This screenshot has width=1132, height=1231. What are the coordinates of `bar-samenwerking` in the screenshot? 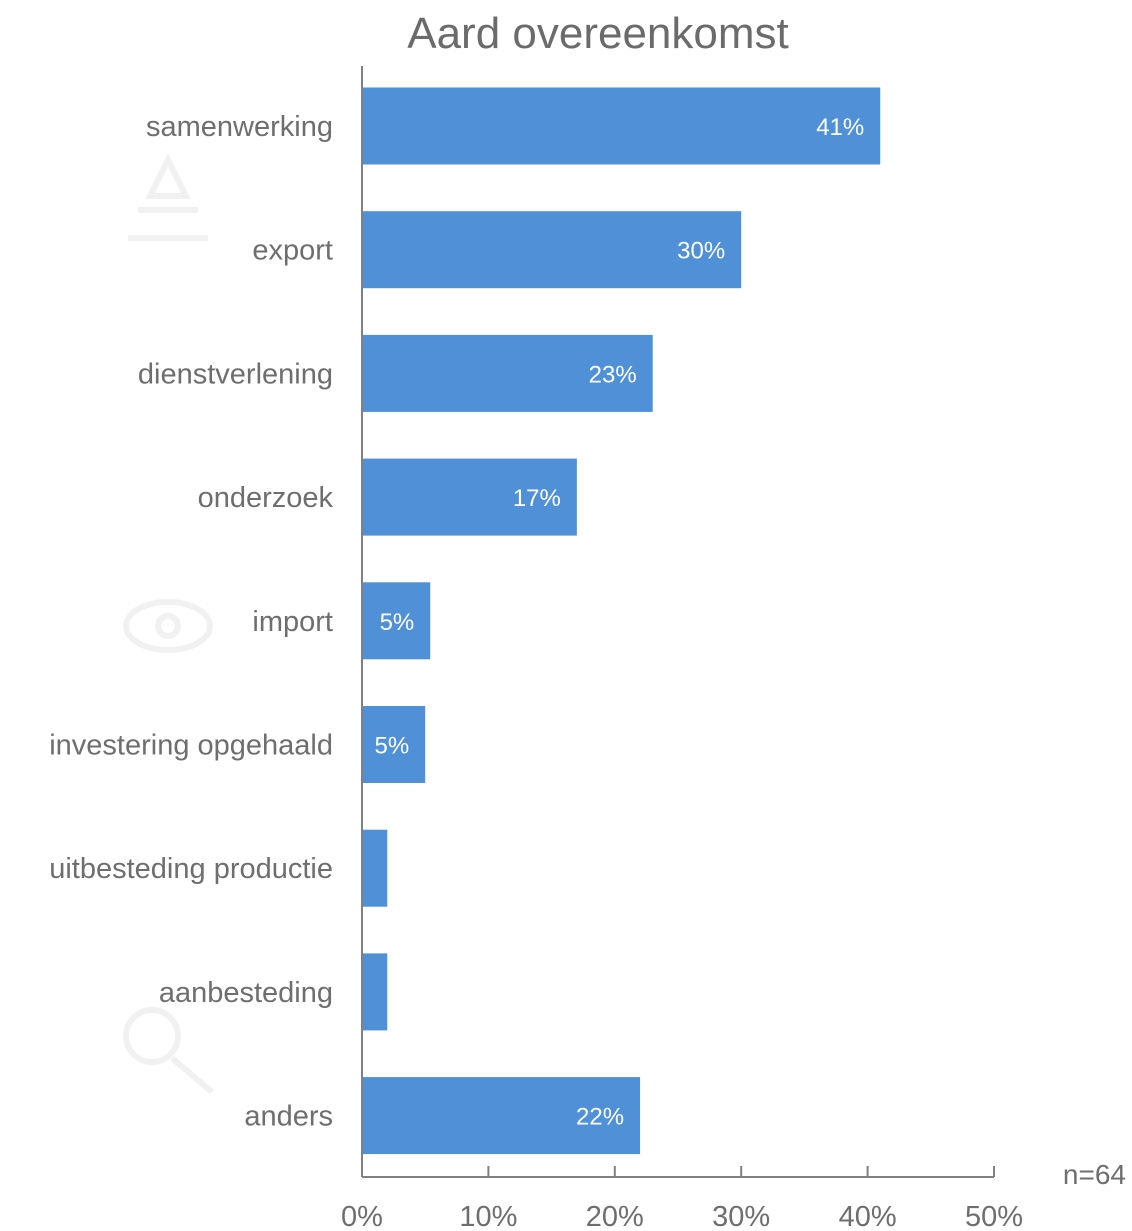 It's located at (621, 126).